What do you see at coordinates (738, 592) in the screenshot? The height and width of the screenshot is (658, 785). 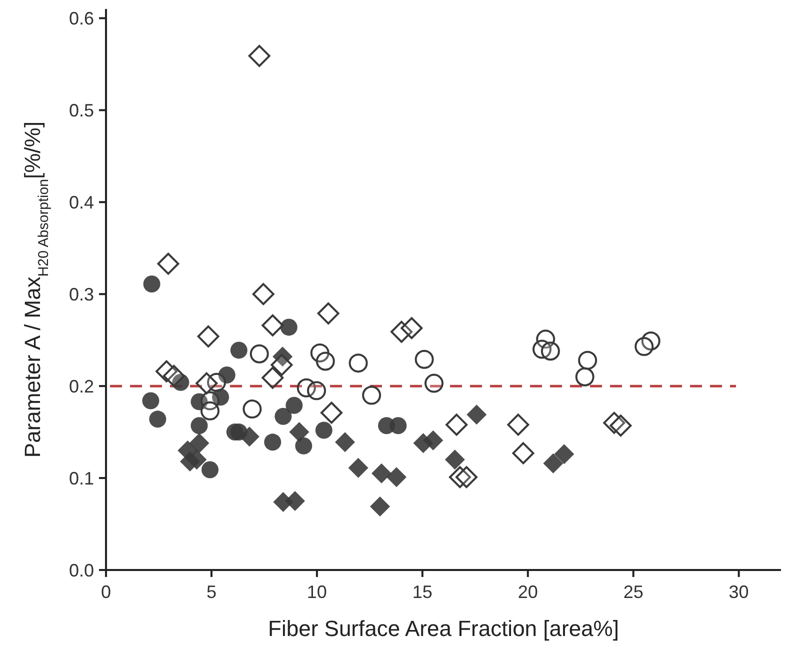 I see `x-tick-label: 30` at bounding box center [738, 592].